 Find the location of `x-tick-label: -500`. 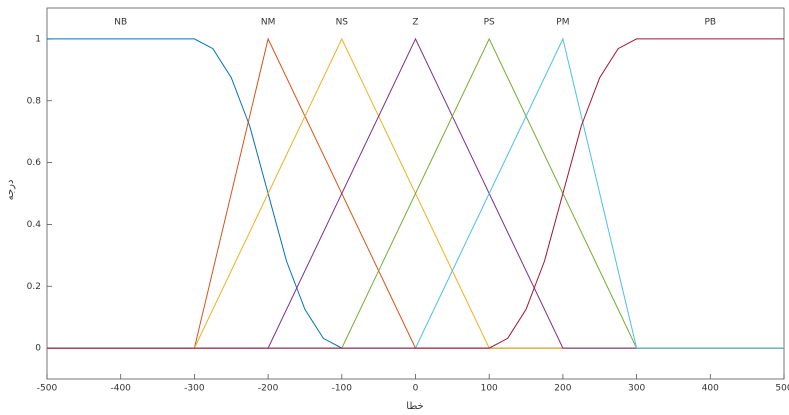

x-tick-label: -500 is located at coordinates (47, 389).